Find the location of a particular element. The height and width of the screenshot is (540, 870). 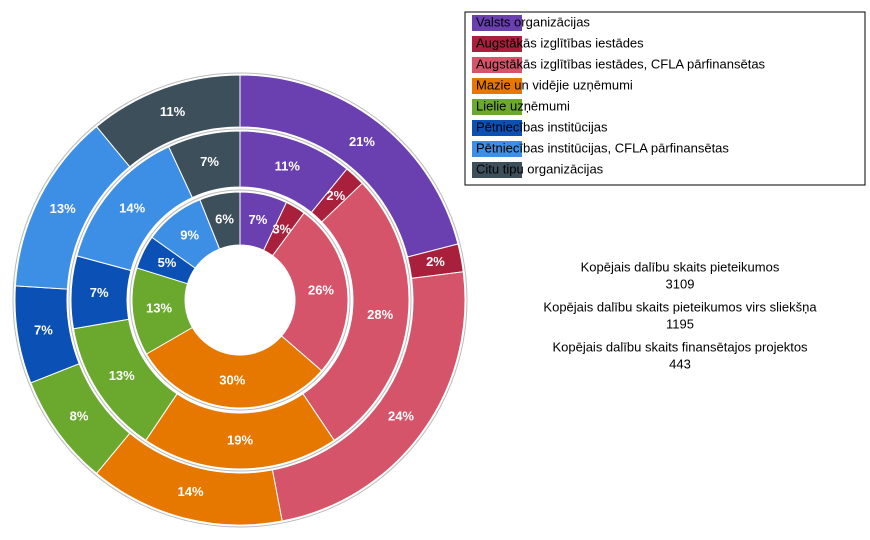

data-label: 21% is located at coordinates (362, 141).